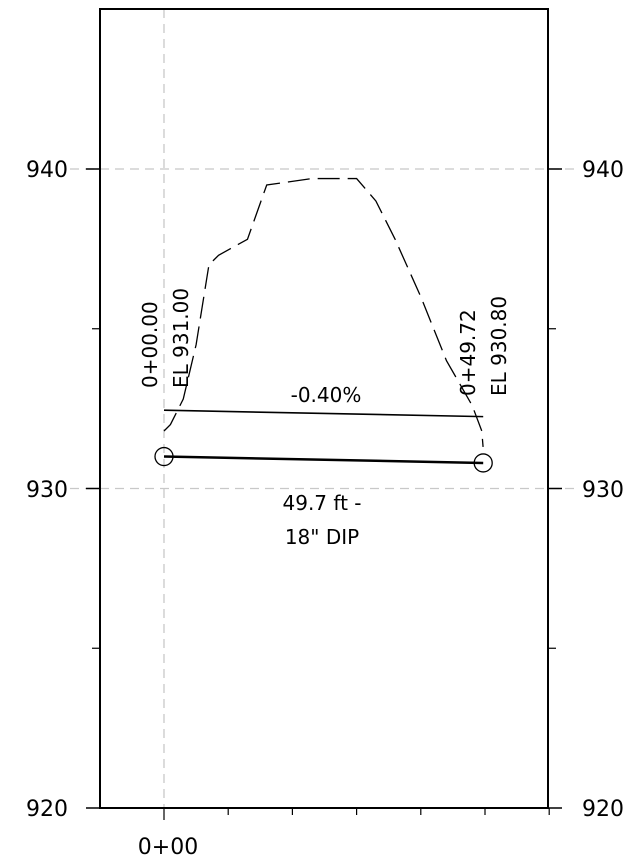 The height and width of the screenshot is (860, 634). I want to click on start-elevation-label: EL 931.00, so click(181, 338).